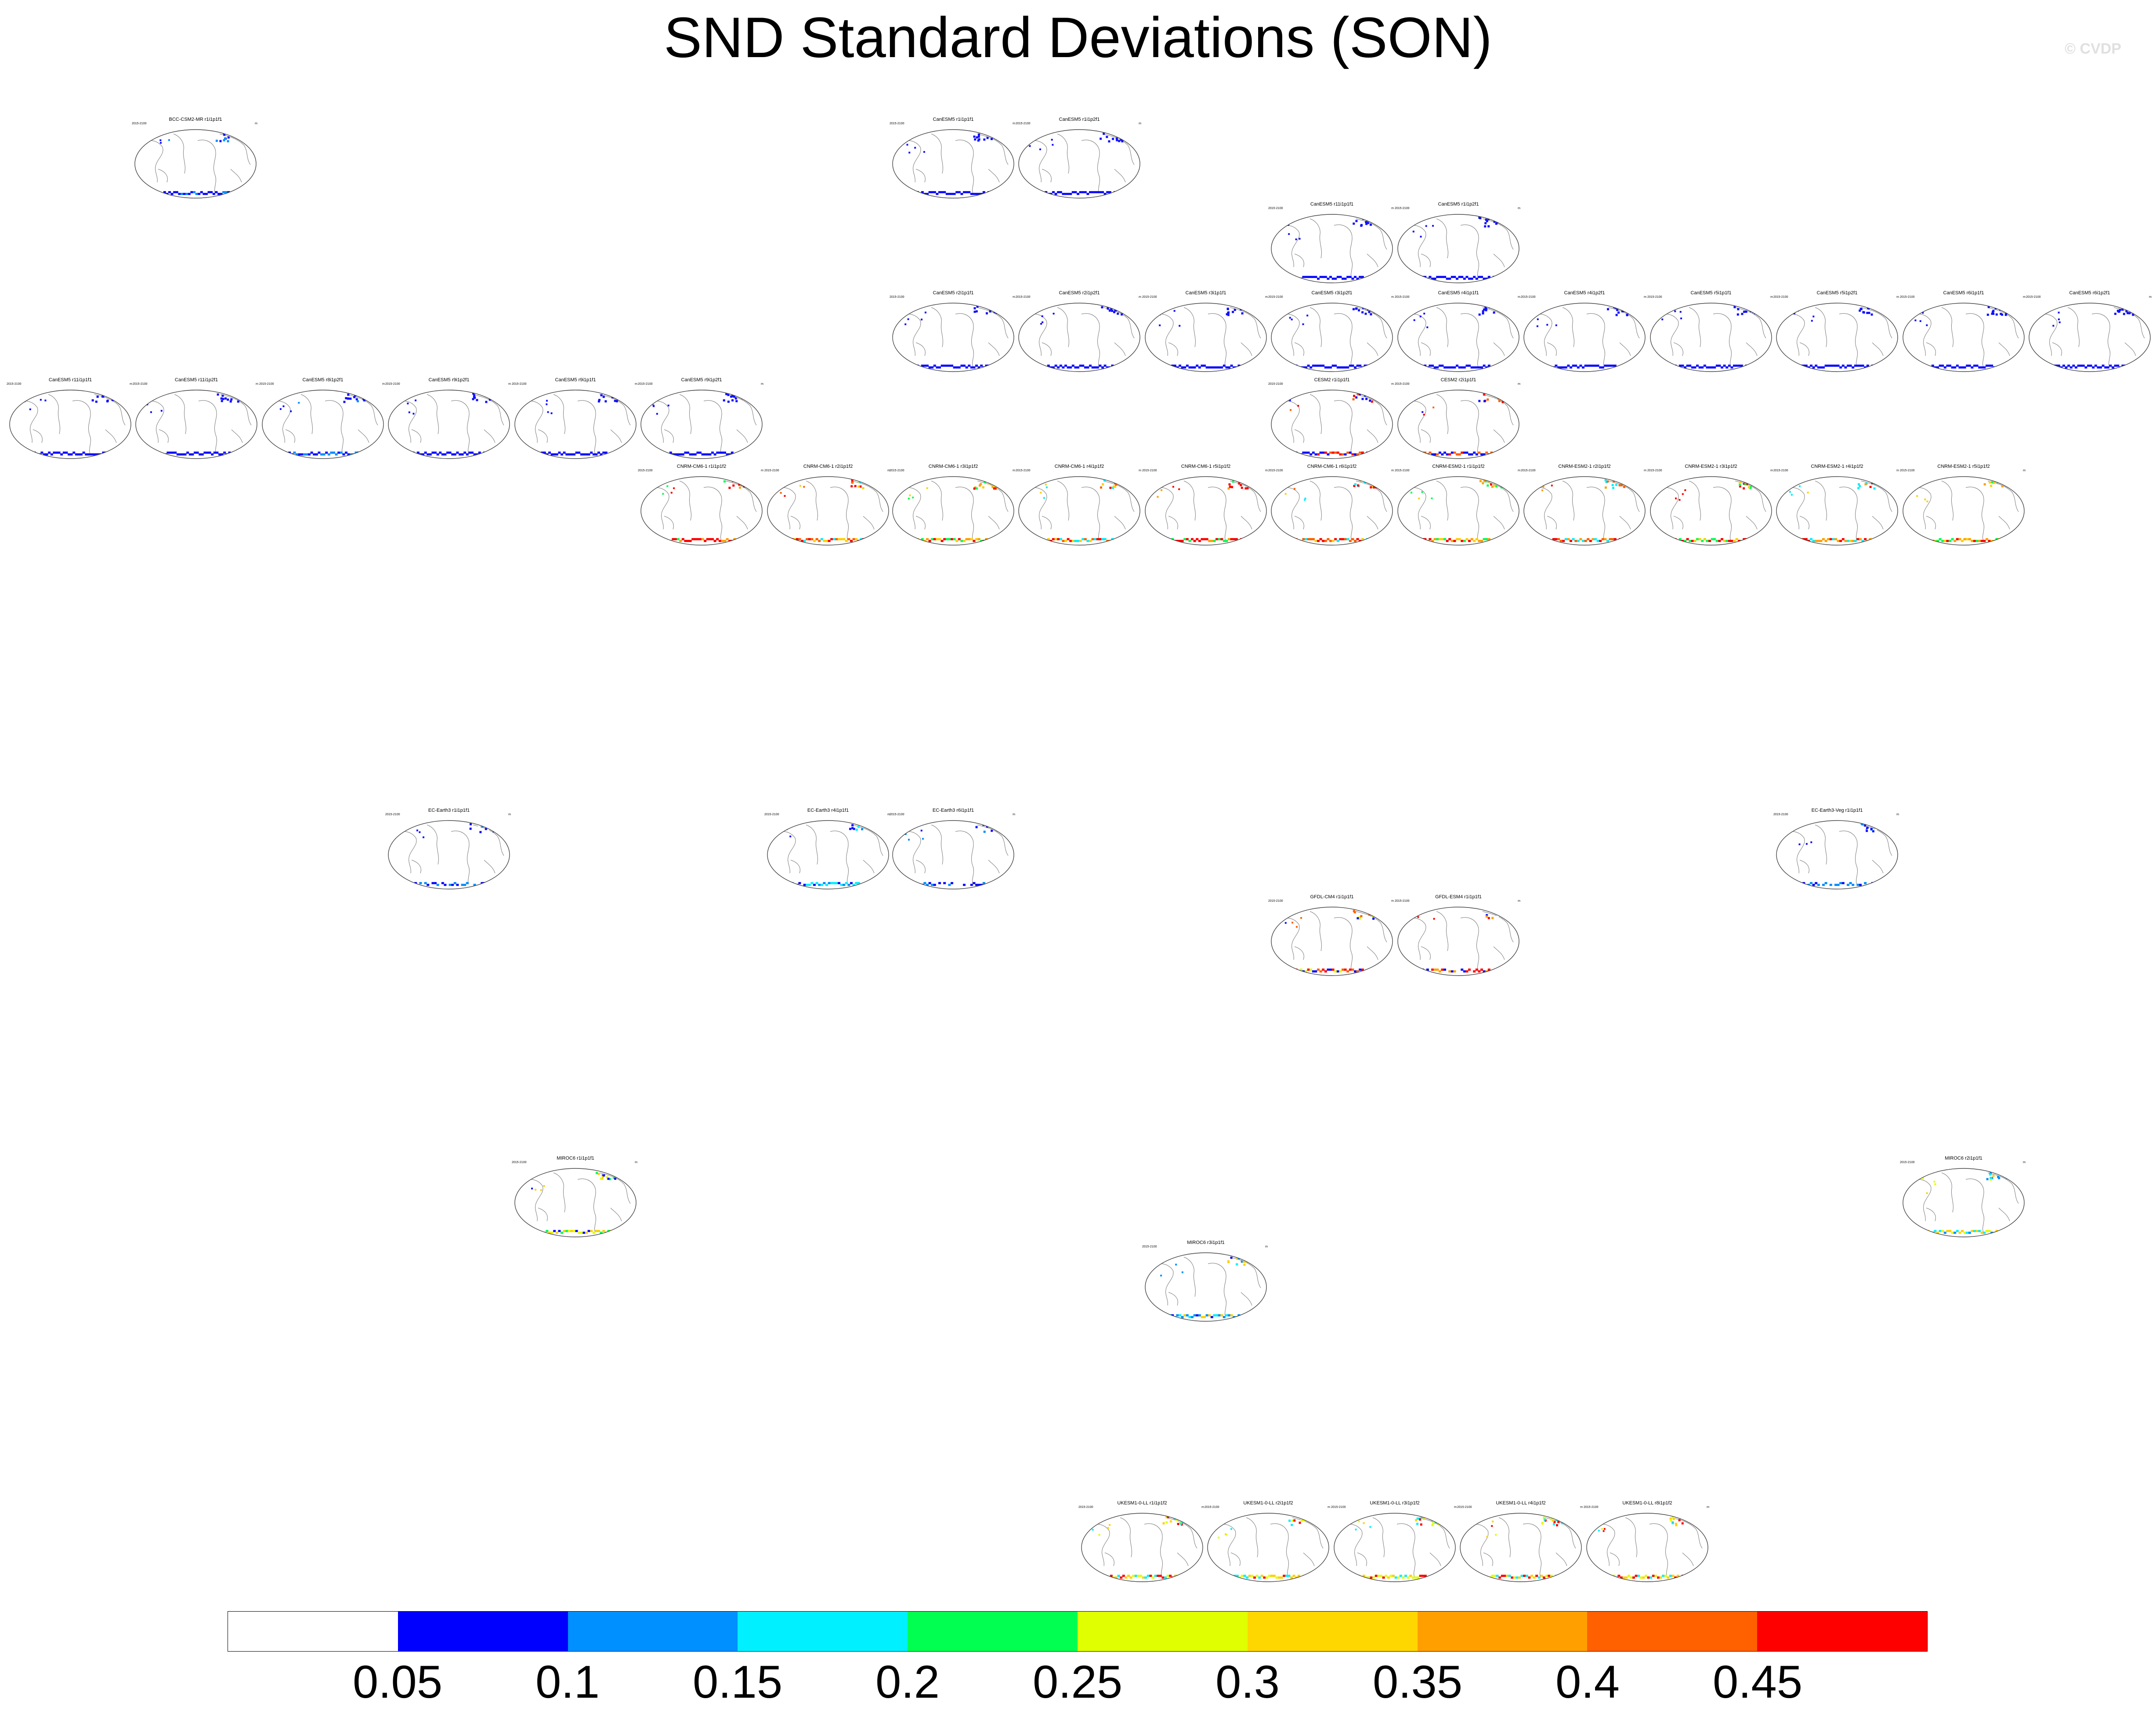  Describe the element at coordinates (1078, 1682) in the screenshot. I see `colorbar-tick-label: 0.25` at that location.